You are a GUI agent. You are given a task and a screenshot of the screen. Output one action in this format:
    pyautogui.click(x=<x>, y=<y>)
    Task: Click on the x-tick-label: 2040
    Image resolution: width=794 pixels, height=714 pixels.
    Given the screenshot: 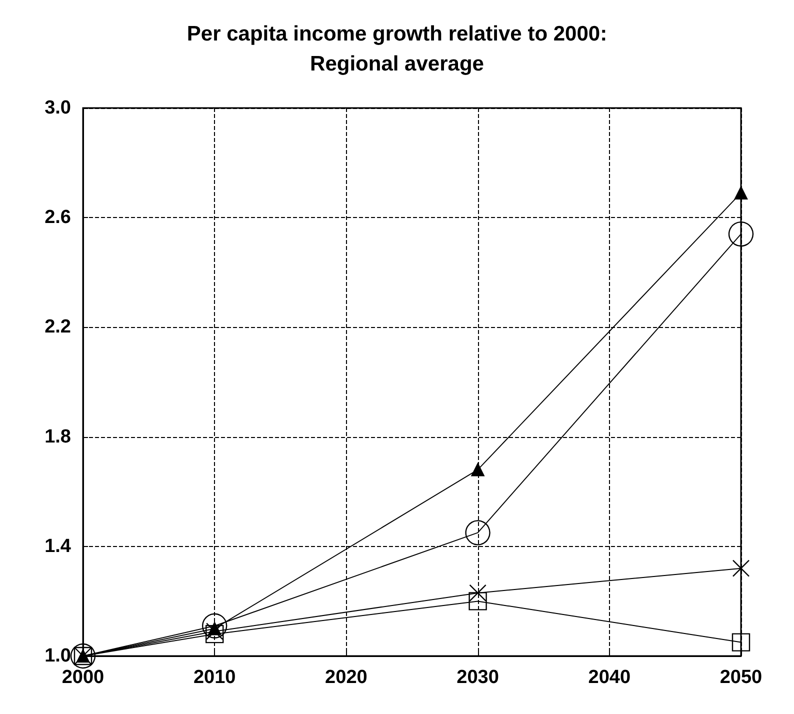 What is the action you would take?
    pyautogui.click(x=609, y=677)
    